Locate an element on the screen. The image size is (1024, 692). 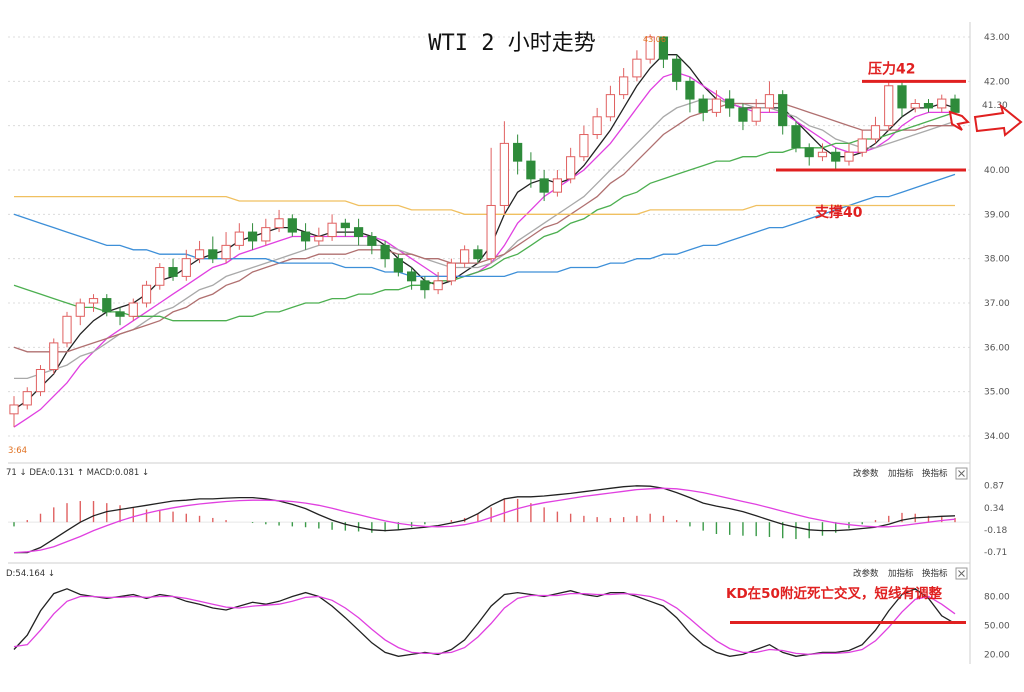
kd-panel: 80.00 50.00 20.00 KD在50附近死亡交叉，短线有调整 is located at coordinates (511, 622).